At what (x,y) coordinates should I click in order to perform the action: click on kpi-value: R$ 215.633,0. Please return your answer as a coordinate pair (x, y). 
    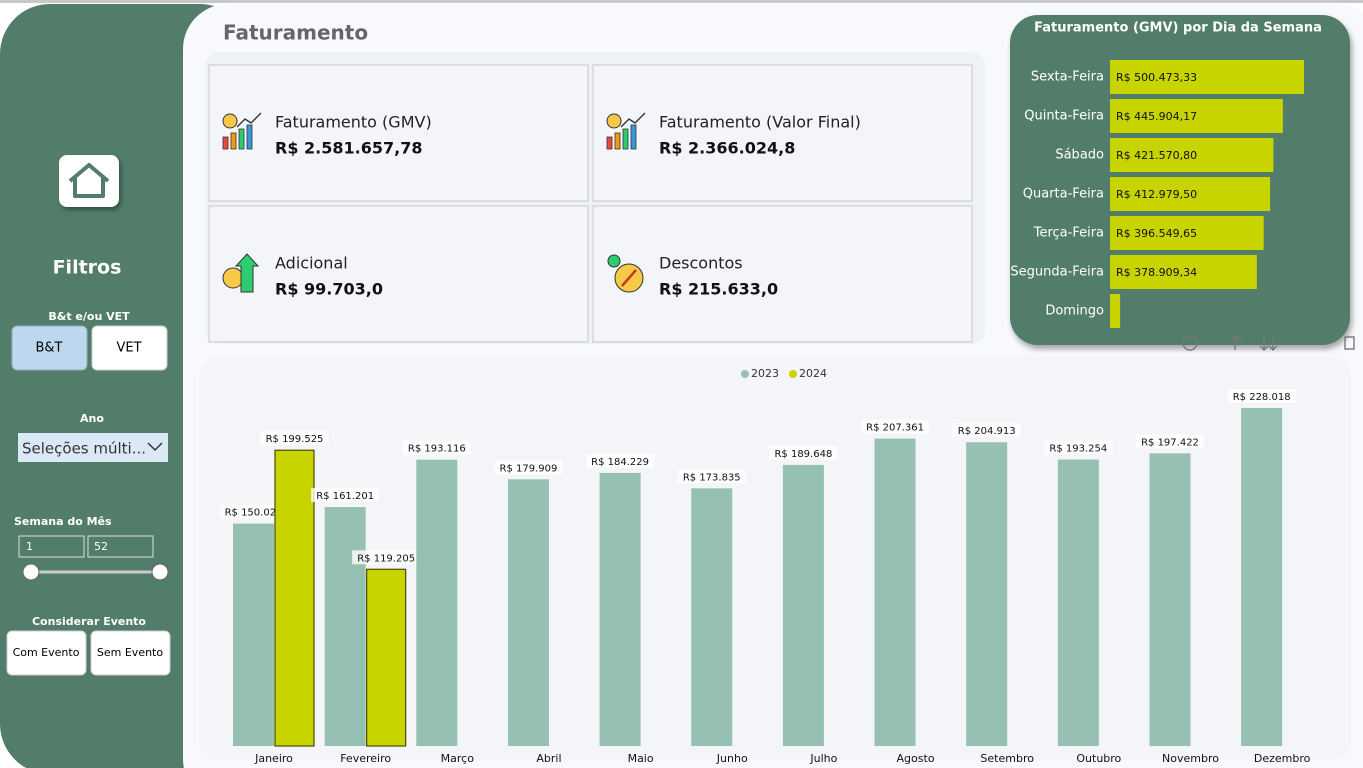
    Looking at the image, I should click on (718, 289).